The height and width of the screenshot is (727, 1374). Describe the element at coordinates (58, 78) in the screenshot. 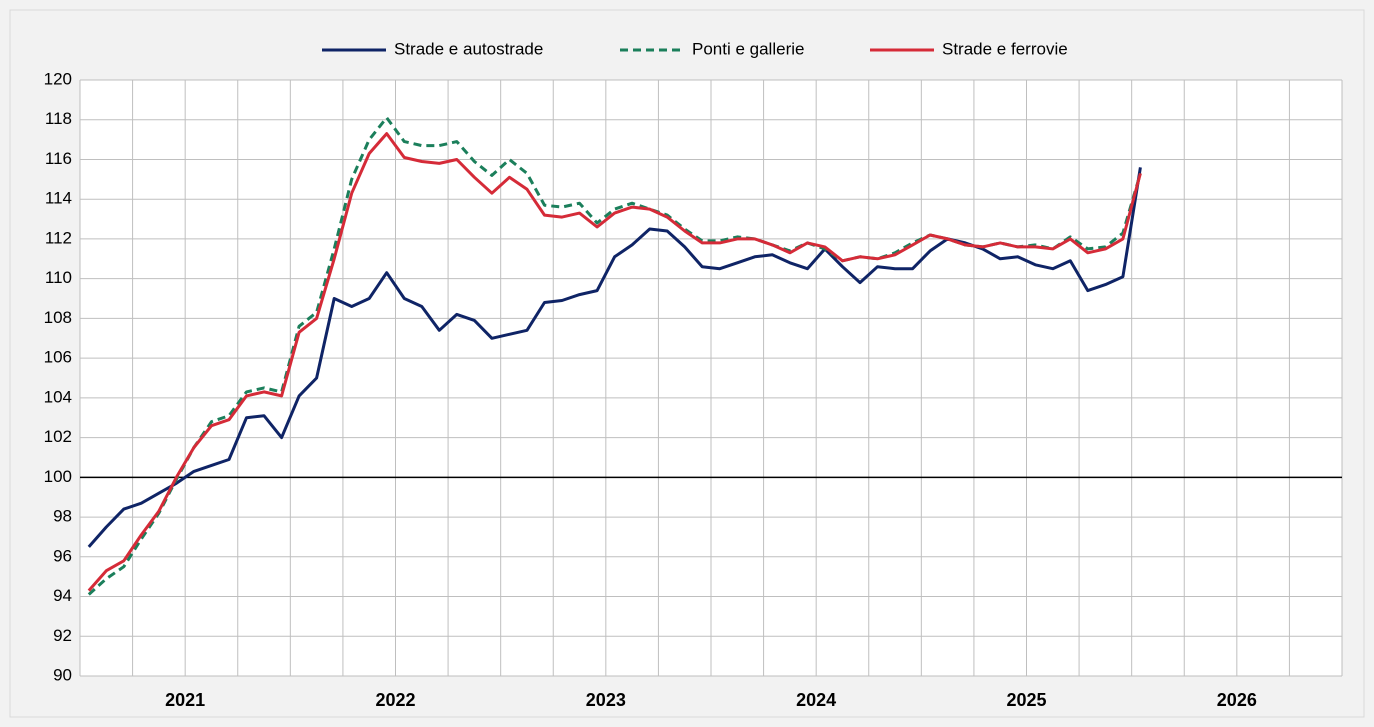

I see `y-tick-label: 120` at that location.